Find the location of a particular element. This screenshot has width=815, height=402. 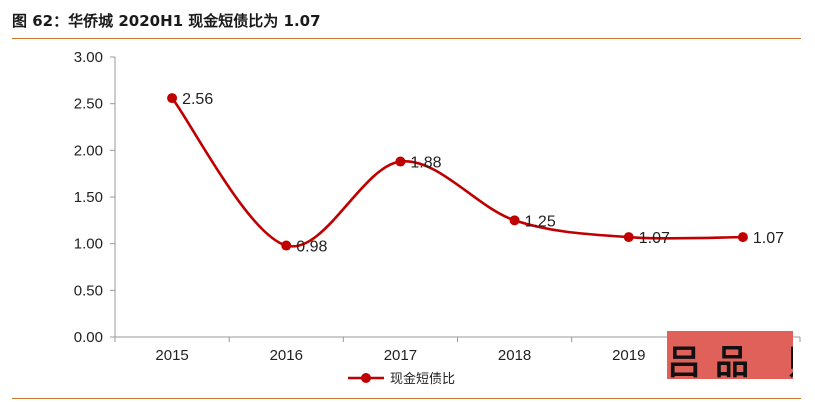

x-tick-label: 2019 is located at coordinates (628, 355).